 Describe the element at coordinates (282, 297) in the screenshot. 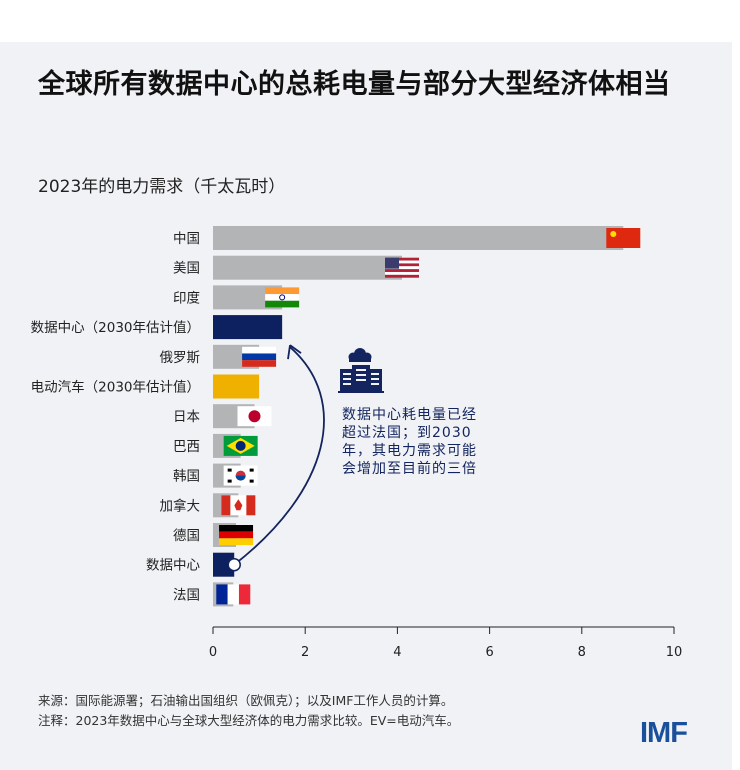

I see `flag-india-icon` at that location.